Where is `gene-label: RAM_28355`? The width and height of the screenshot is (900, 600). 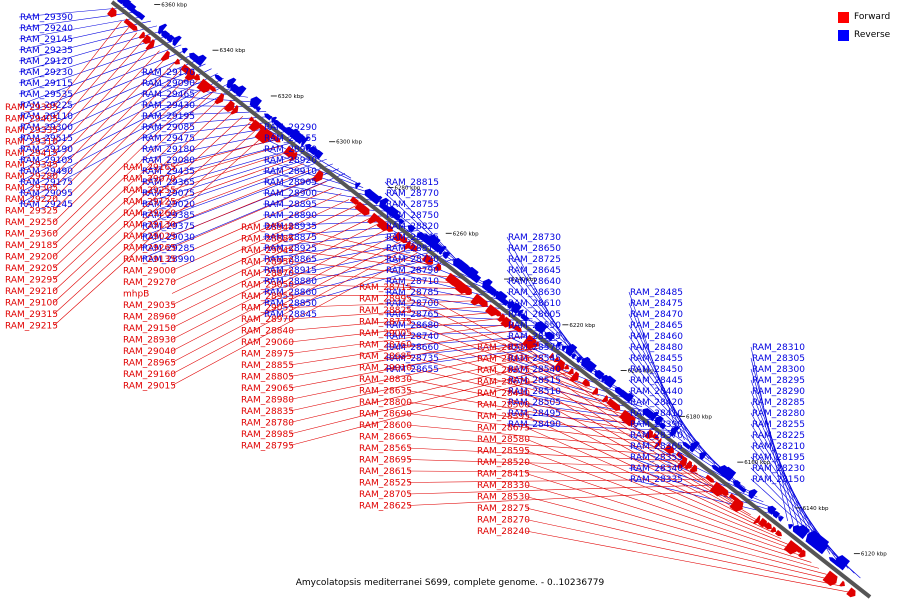 gene-label: RAM_28355 is located at coordinates (656, 458).